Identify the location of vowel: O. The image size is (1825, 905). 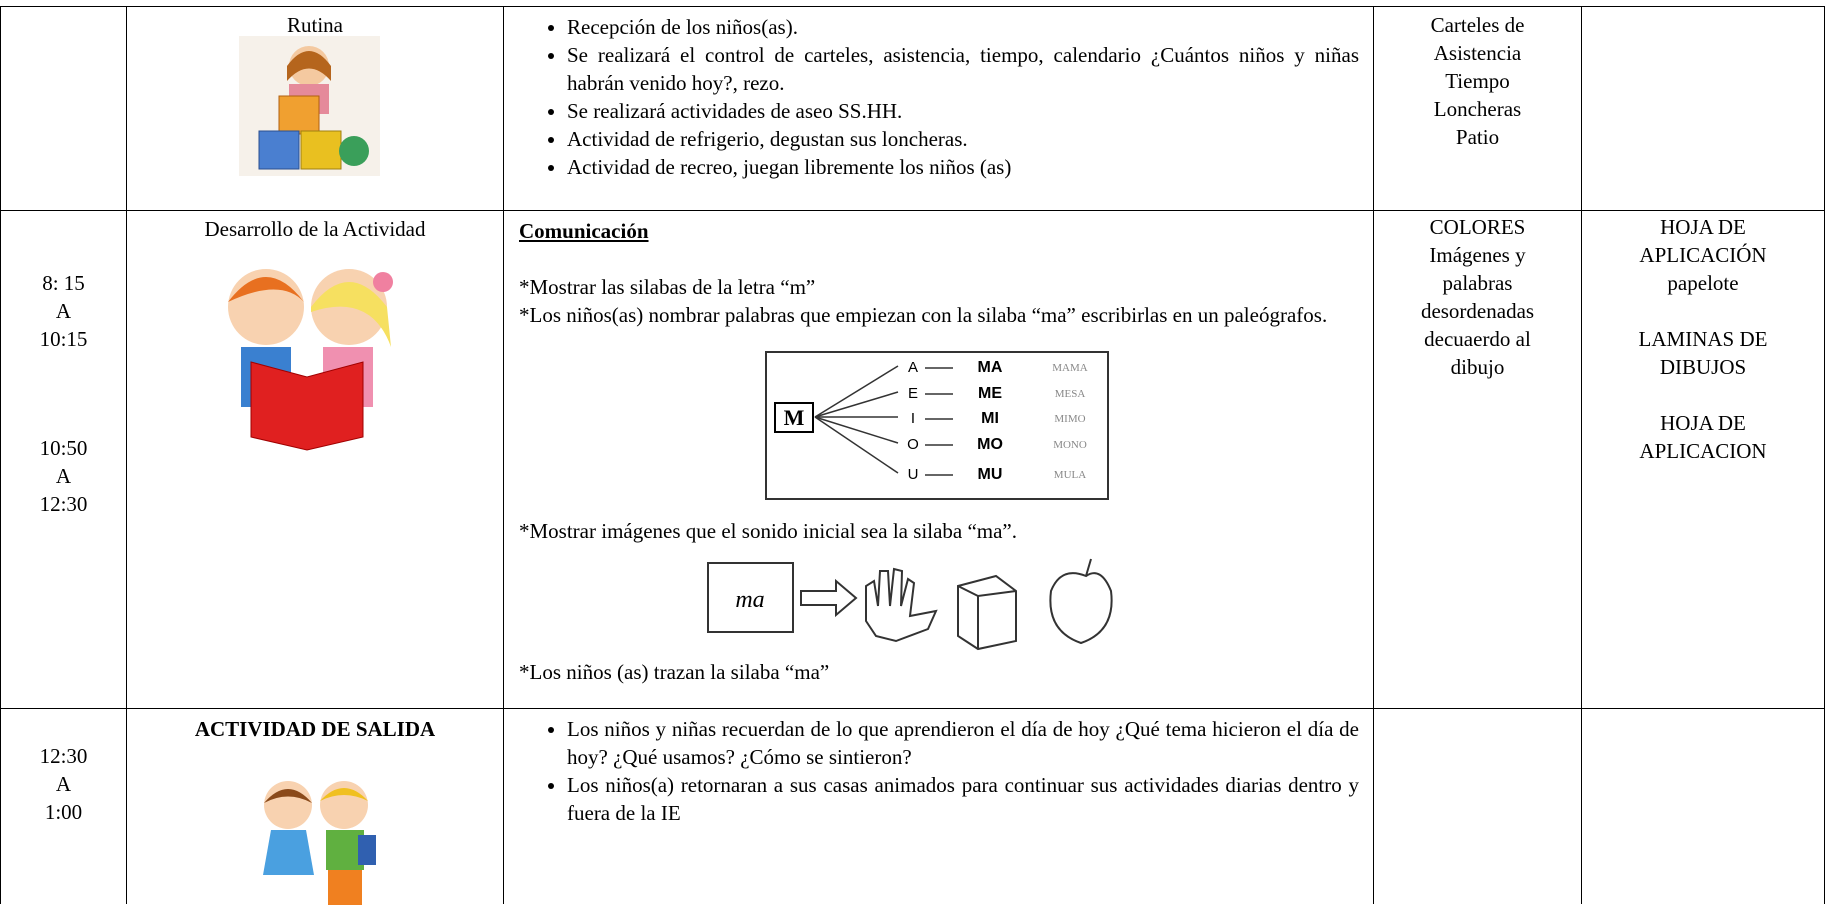
(913, 444).